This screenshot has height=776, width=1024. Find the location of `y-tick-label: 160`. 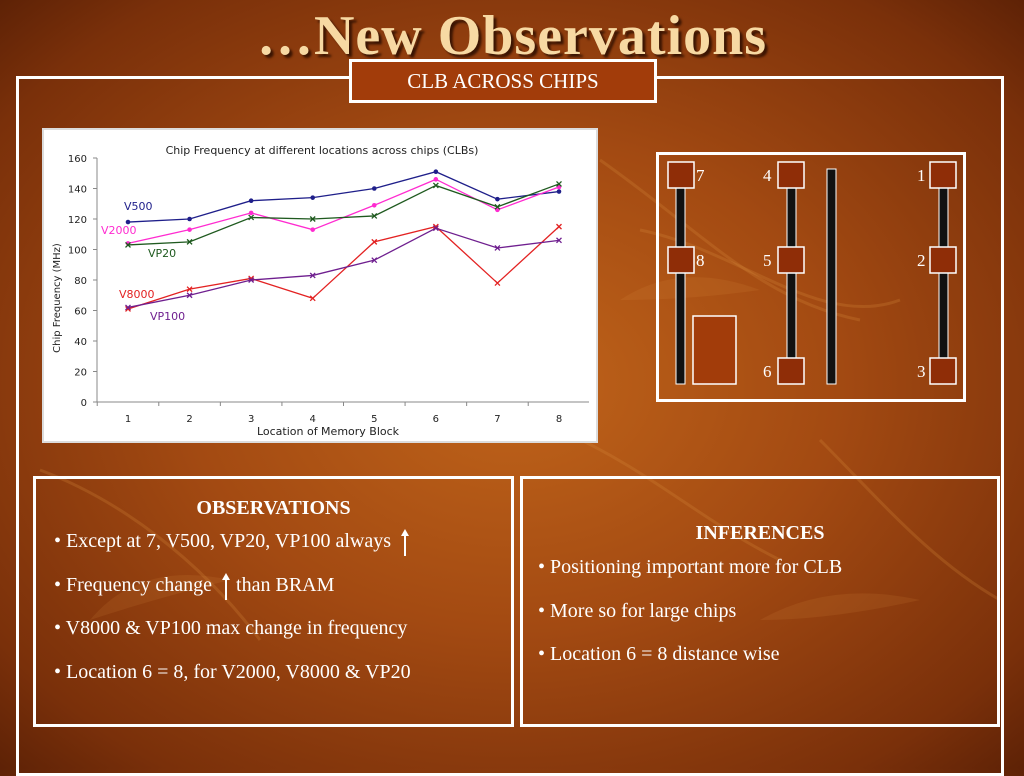

y-tick-label: 160 is located at coordinates (77, 159).